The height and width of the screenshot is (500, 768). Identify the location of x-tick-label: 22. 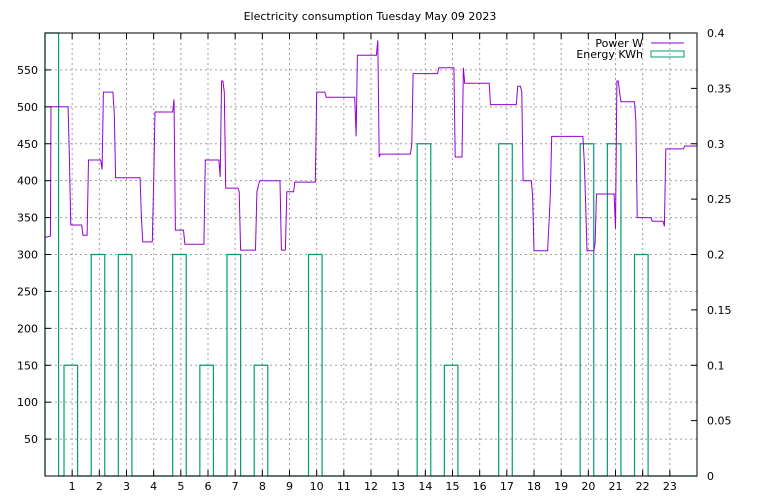
(643, 486).